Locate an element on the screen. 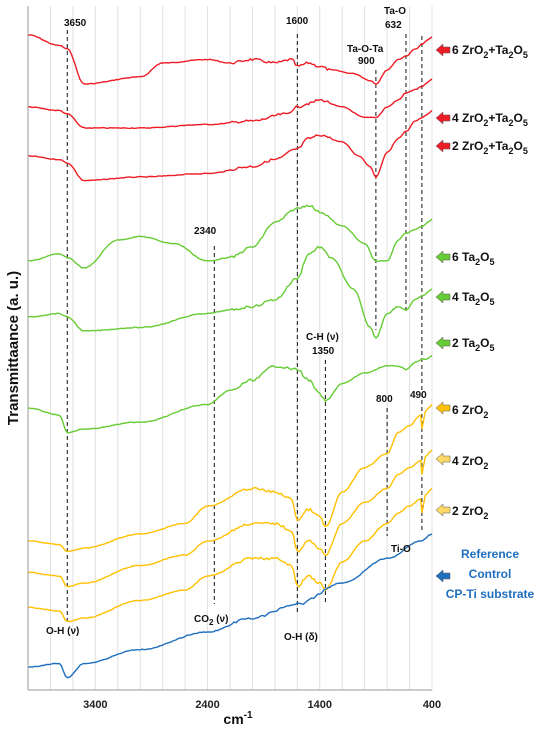 The width and height of the screenshot is (550, 752). annotation-3650: 3650 is located at coordinates (75, 23).